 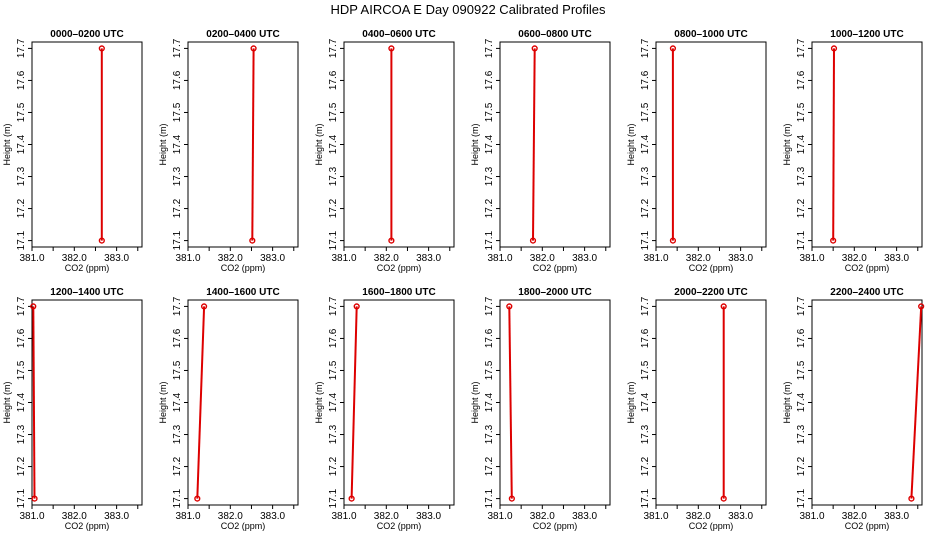 I want to click on panel-title: 1000–1200 UTC, so click(x=866, y=34).